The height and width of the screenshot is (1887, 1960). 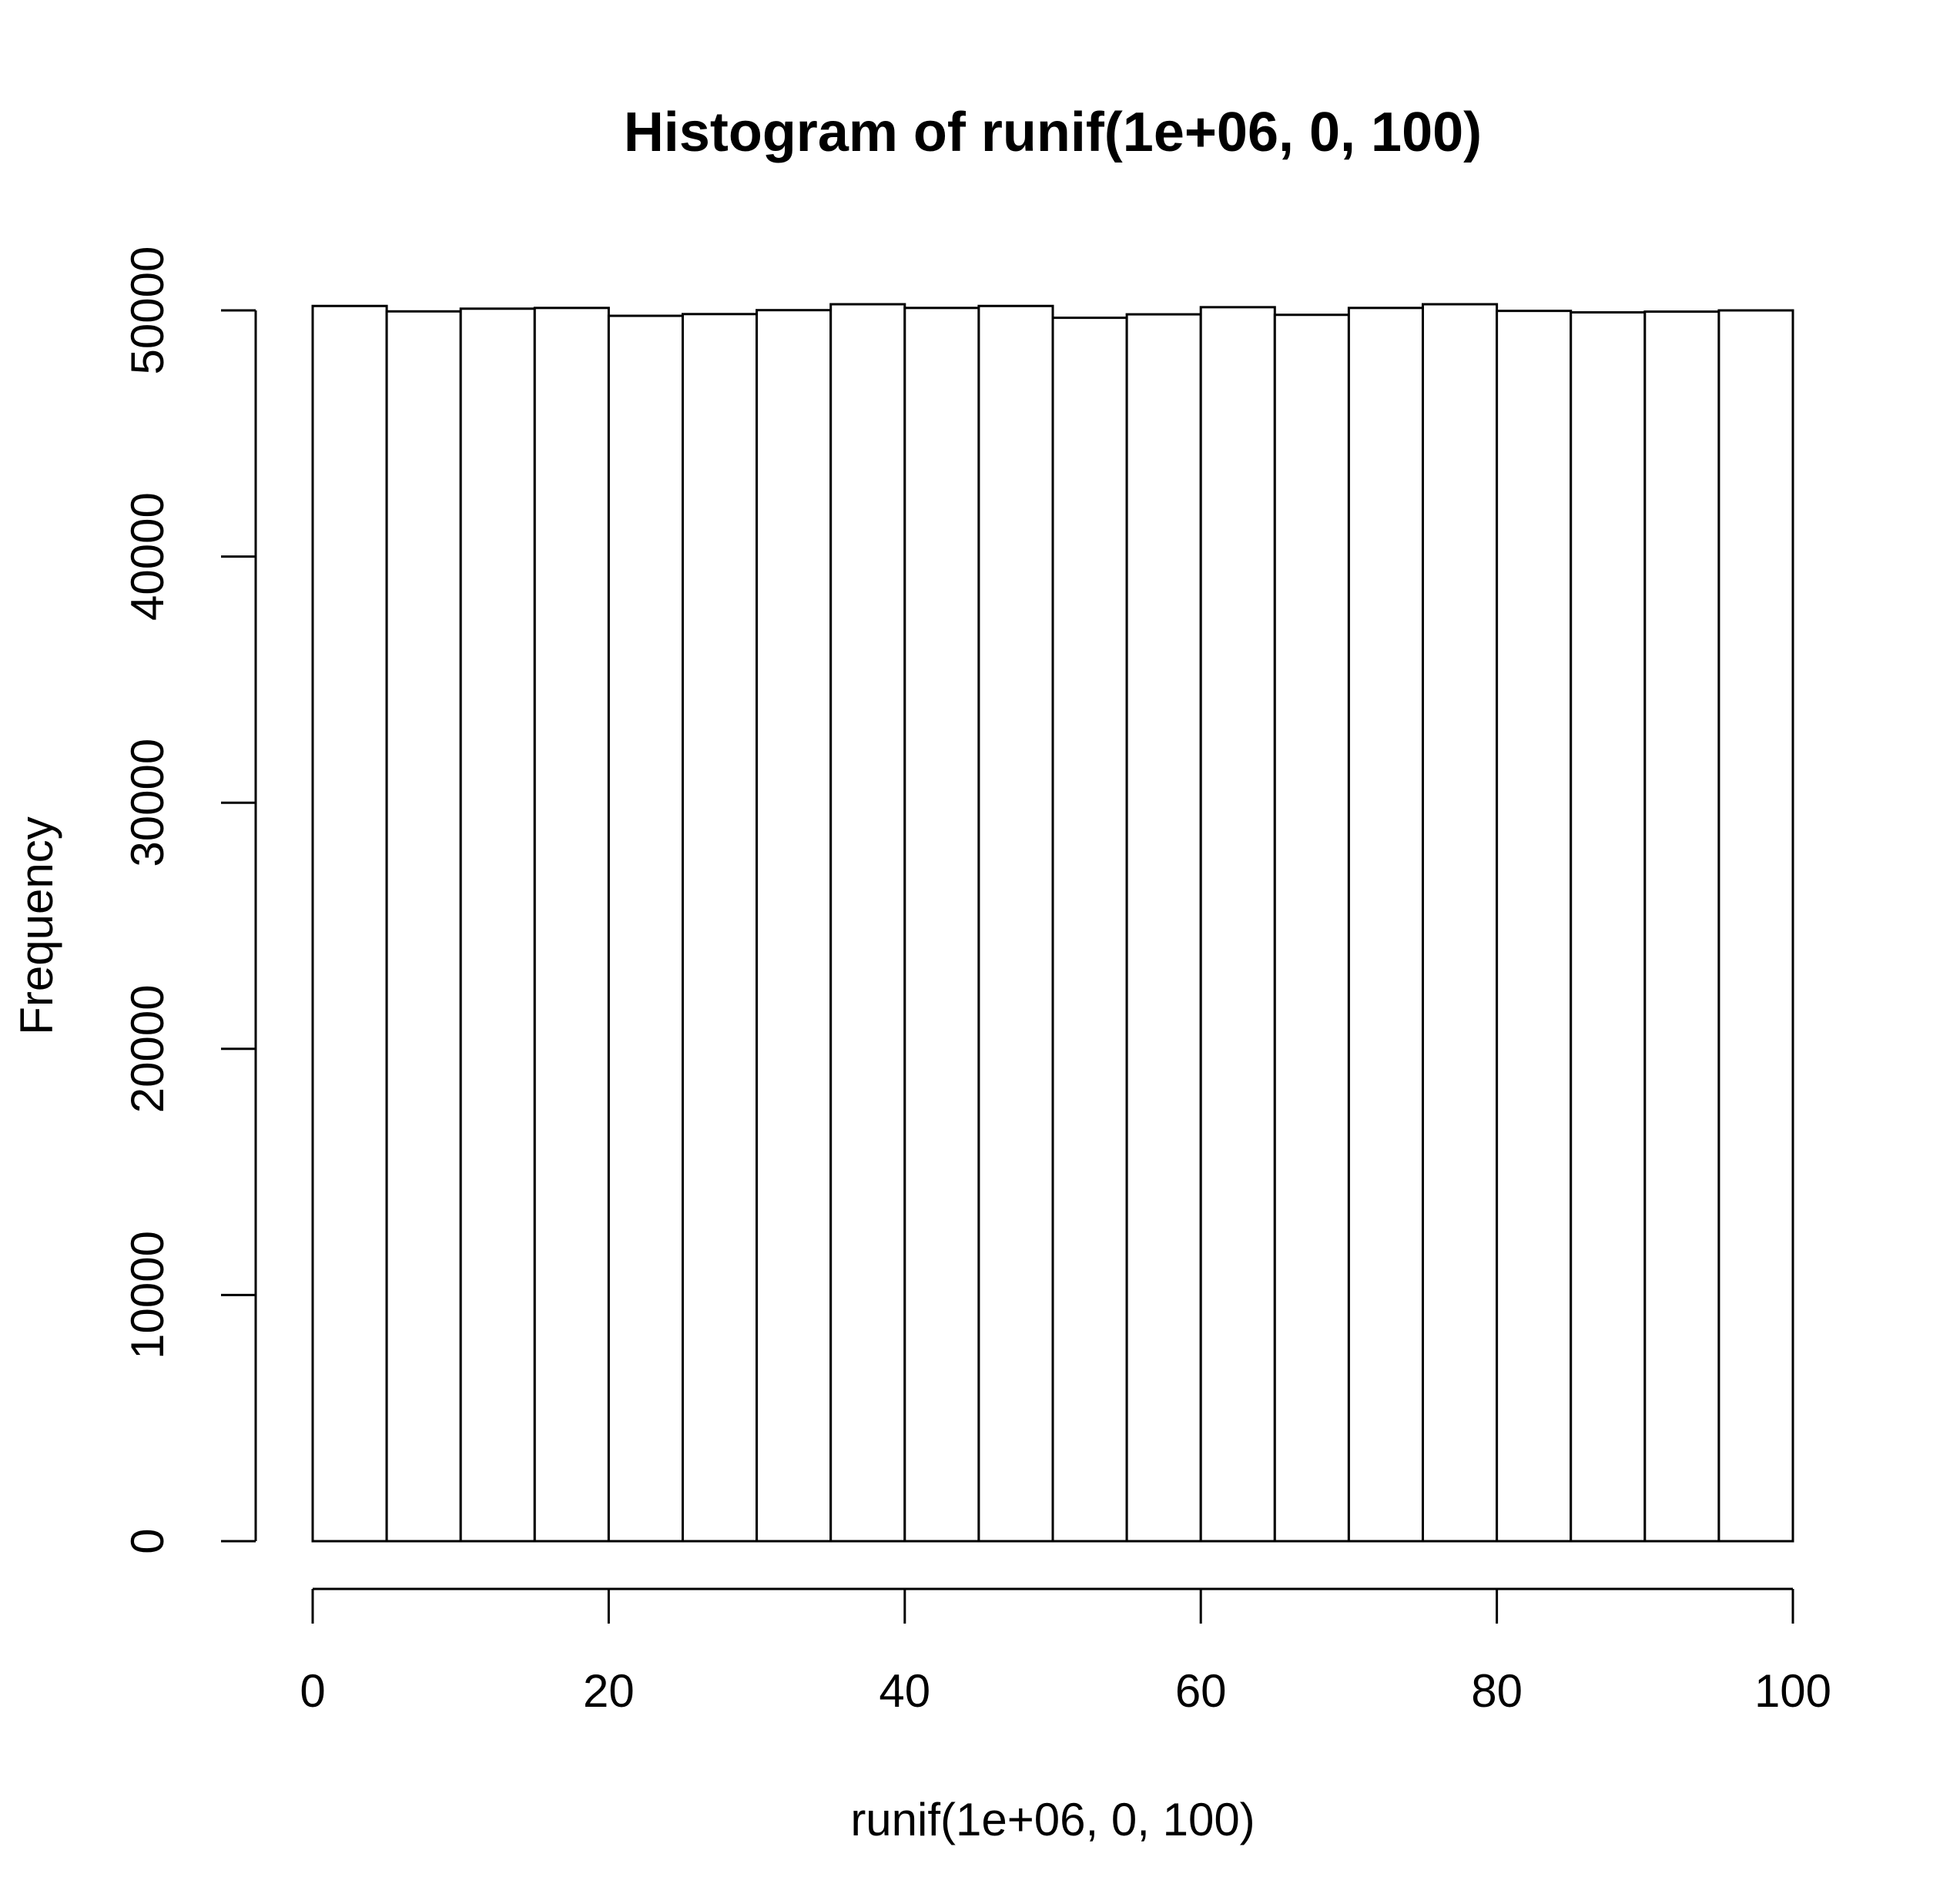 What do you see at coordinates (1053, 132) in the screenshot?
I see `chart-title: Histogram of runif(1e+06, 0, 100)` at bounding box center [1053, 132].